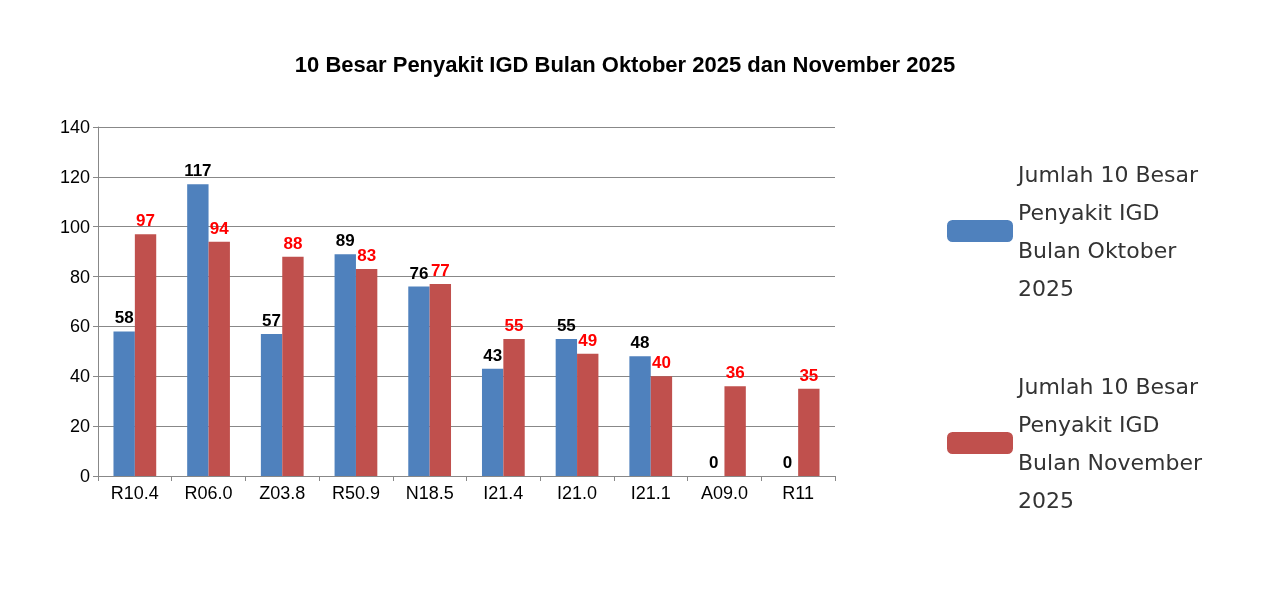 This screenshot has width=1263, height=592. Describe the element at coordinates (588, 340) in the screenshot. I see `data-label: 49` at that location.